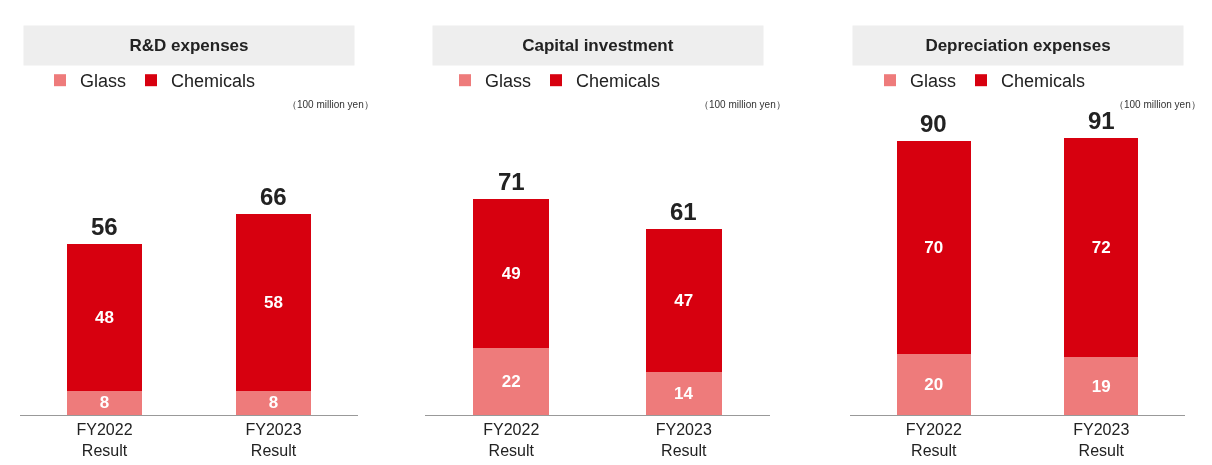  I want to click on total-label: 56, so click(104, 226).